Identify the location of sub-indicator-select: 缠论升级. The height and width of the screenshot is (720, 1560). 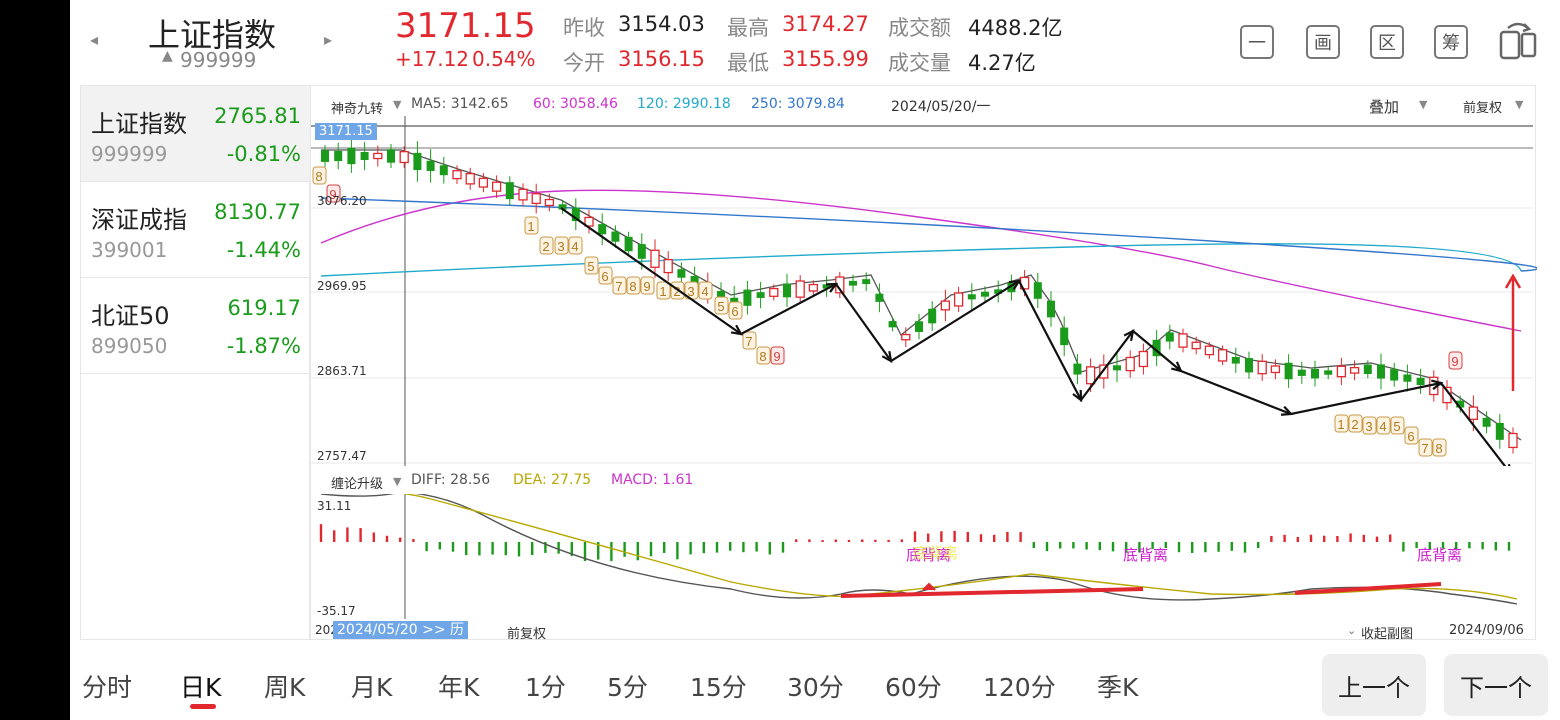
(357, 484).